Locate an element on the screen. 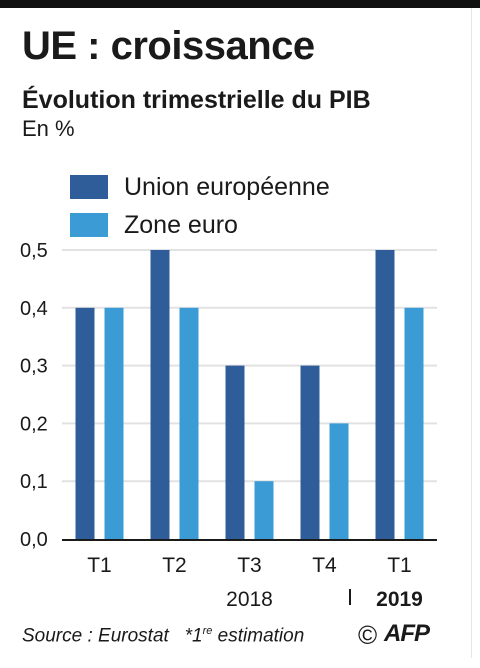 The image size is (480, 668). y-tick-label: 0,1 is located at coordinates (34, 482).